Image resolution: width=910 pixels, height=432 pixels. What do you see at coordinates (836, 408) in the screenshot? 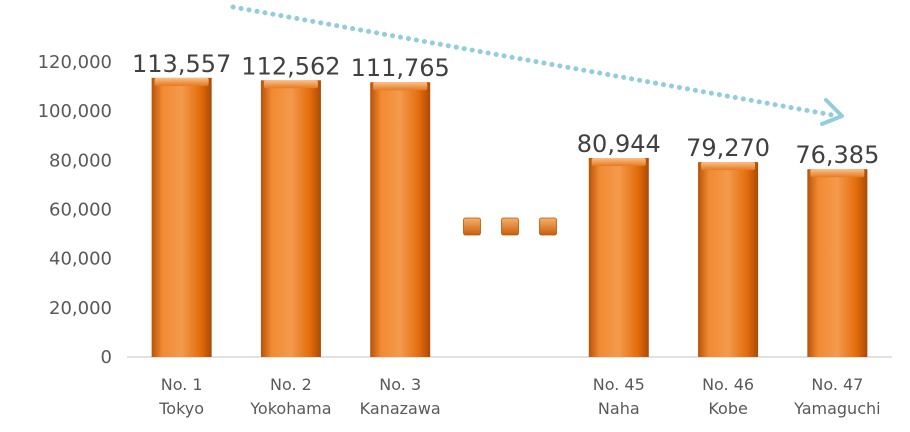
I see `x-tick-label: Yamaguchi` at bounding box center [836, 408].